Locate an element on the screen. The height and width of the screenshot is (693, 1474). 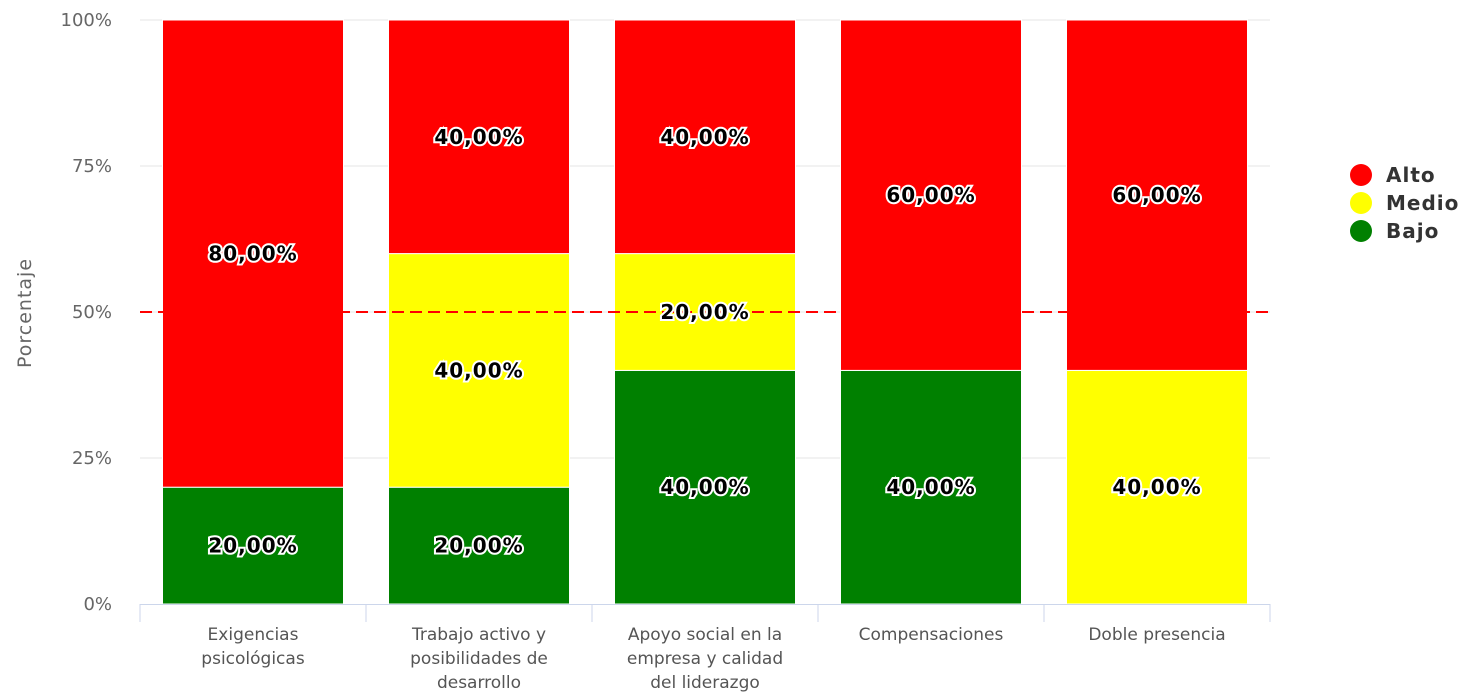
x-category-label-line: del liderazgo is located at coordinates (705, 683).